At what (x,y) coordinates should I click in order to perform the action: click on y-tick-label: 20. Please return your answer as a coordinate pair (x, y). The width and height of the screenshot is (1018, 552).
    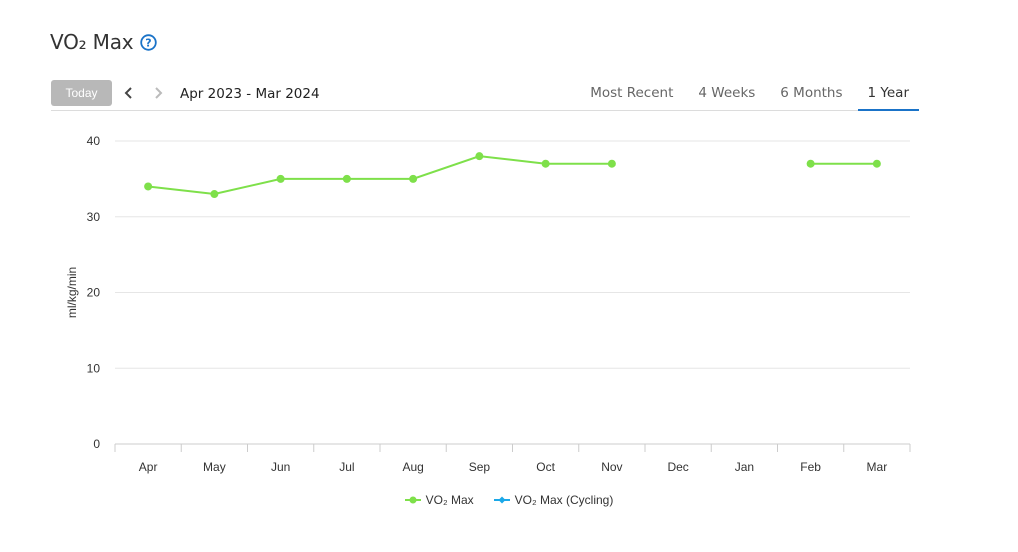
    Looking at the image, I should click on (94, 293).